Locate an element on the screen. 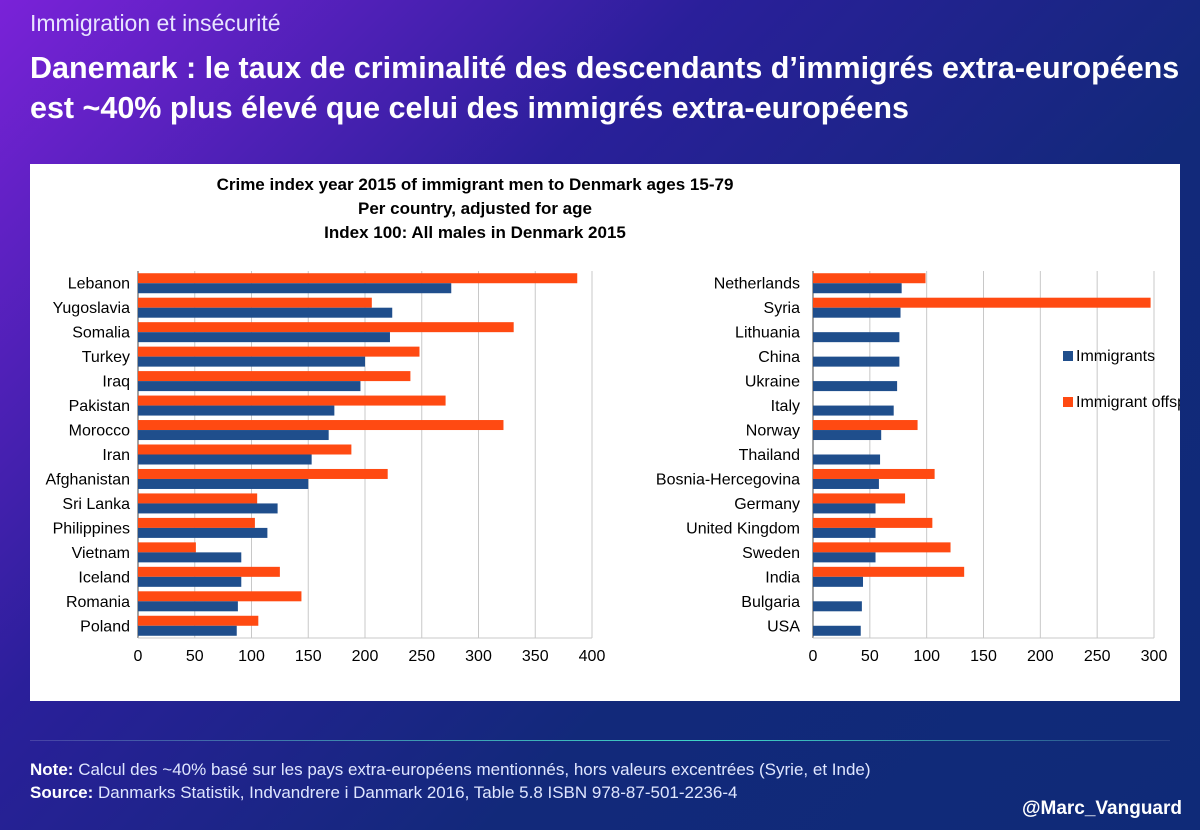 The height and width of the screenshot is (830, 1200). category-label: Morocco is located at coordinates (99, 431).